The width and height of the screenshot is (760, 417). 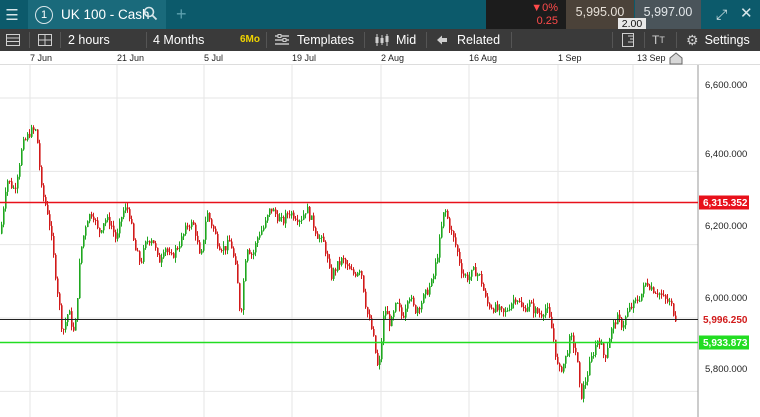 I want to click on support-price-badge, so click(x=724, y=342).